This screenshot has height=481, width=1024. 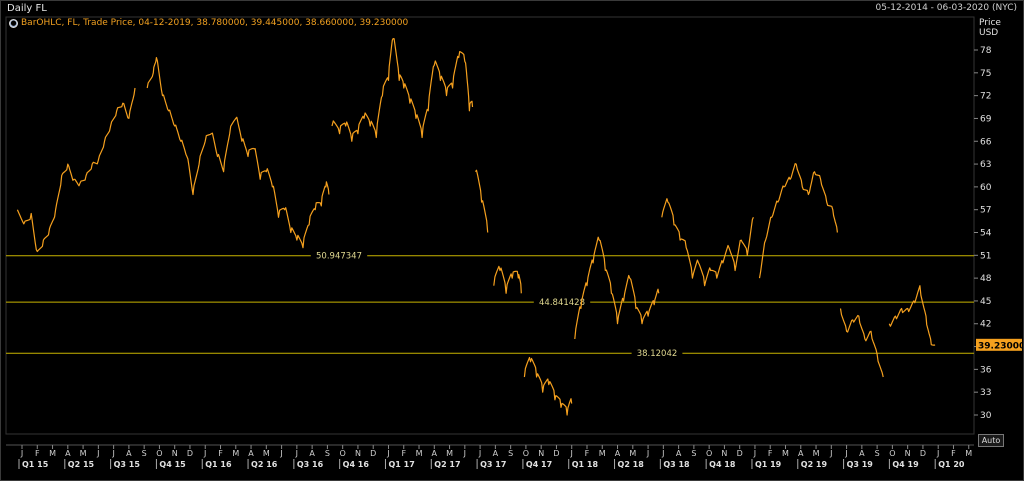 What do you see at coordinates (585, 464) in the screenshot?
I see `x-quarter-label: Q1 18` at bounding box center [585, 464].